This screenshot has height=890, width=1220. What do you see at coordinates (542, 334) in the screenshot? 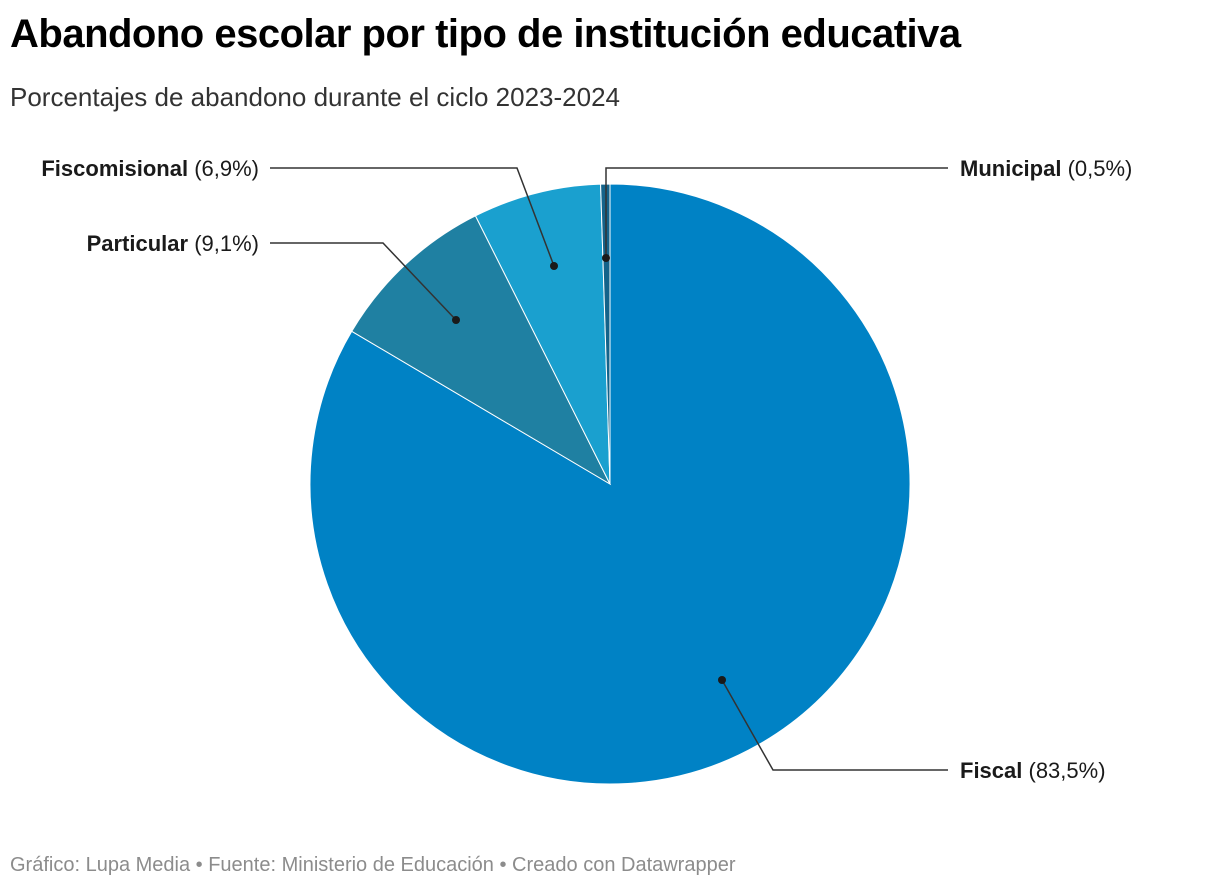
I see `pie-slice-fiscomisional` at bounding box center [542, 334].